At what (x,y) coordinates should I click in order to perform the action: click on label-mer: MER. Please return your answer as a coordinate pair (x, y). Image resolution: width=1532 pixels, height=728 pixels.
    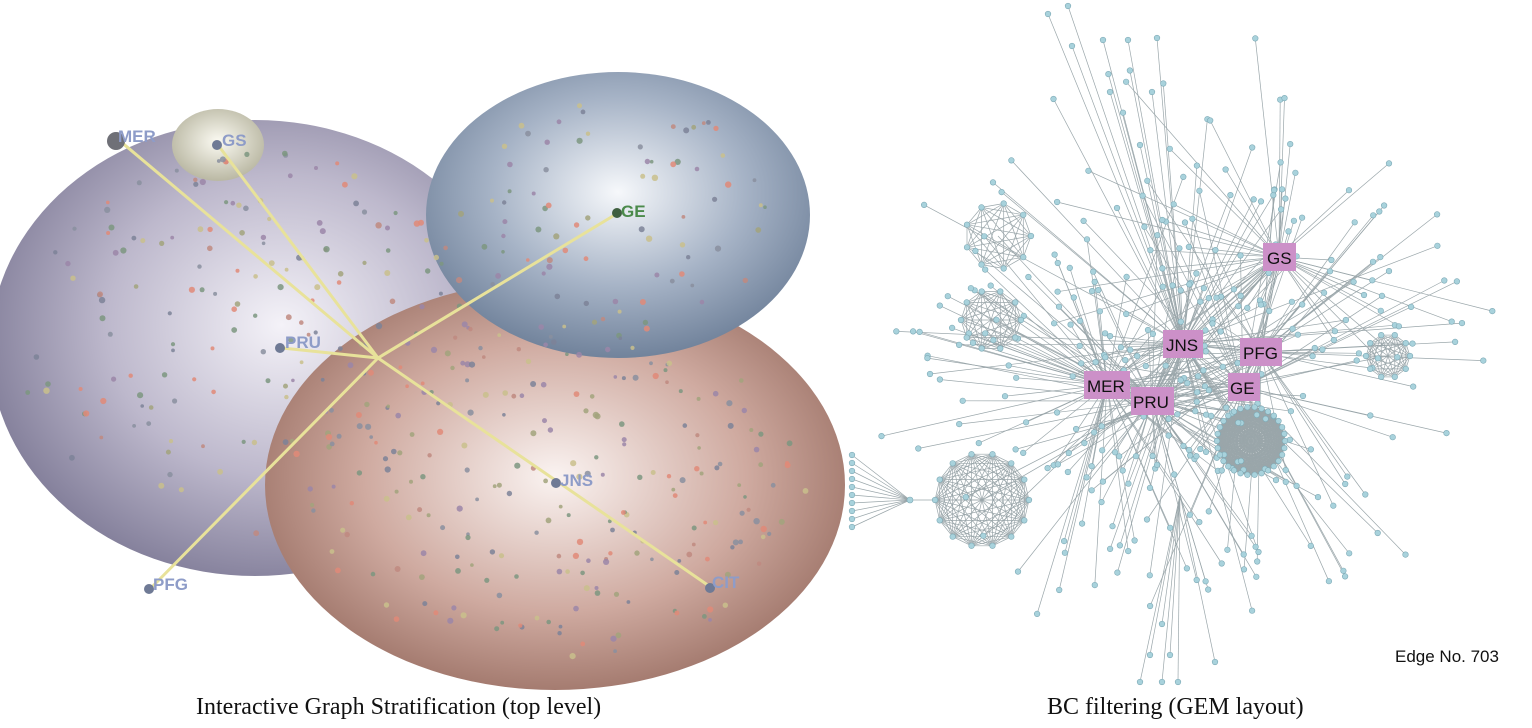
    Looking at the image, I should click on (137, 136).